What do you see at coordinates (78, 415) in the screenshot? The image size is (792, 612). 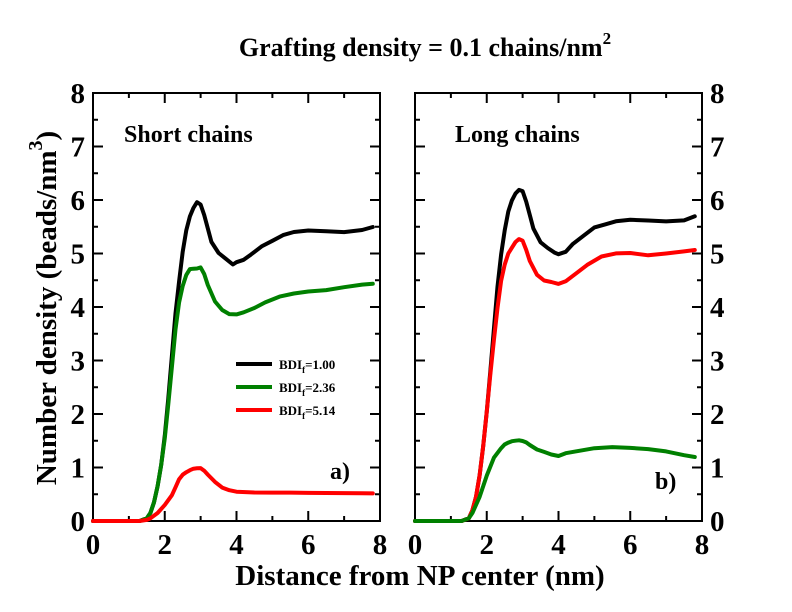 I see `y-tick-label-a: 2` at bounding box center [78, 415].